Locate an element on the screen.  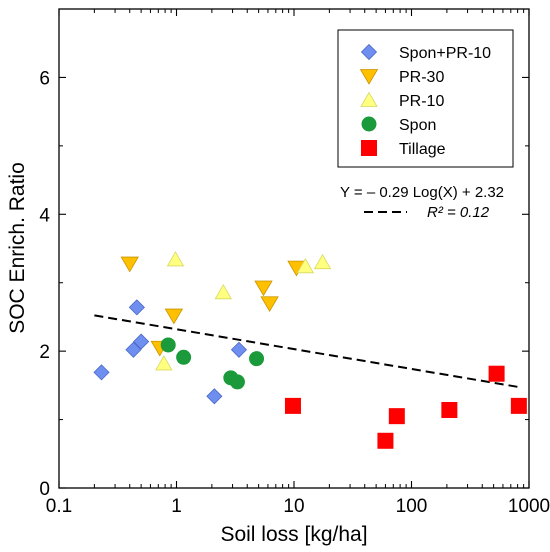
x-tick-label: 10 is located at coordinates (293, 506).